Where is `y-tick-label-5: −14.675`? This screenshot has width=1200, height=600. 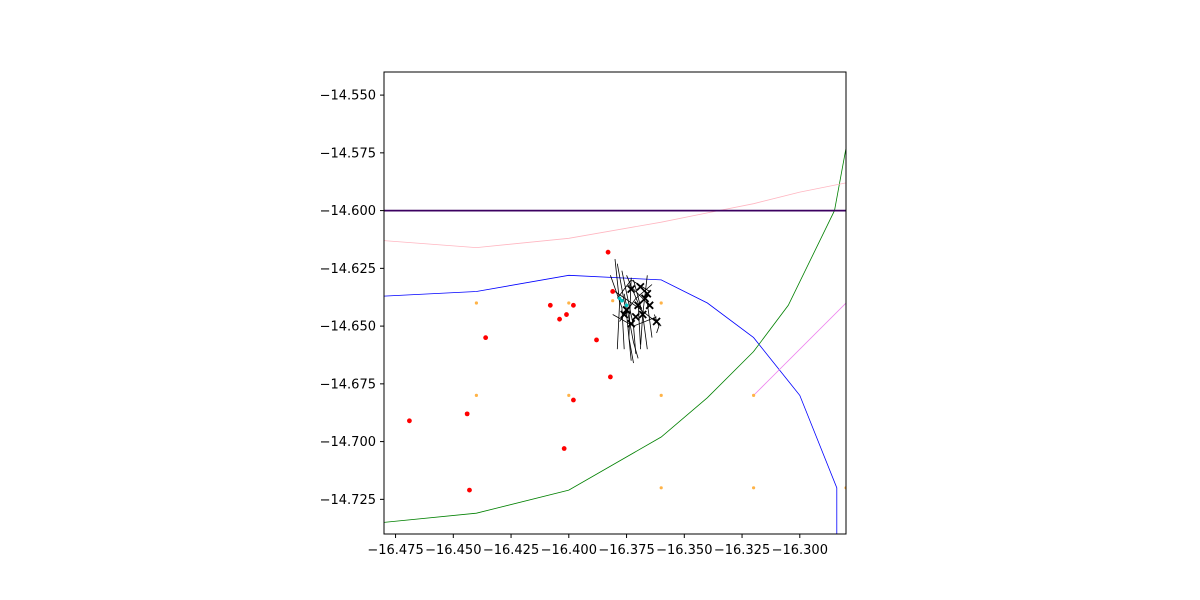 y-tick-label-5: −14.675 is located at coordinates (348, 384).